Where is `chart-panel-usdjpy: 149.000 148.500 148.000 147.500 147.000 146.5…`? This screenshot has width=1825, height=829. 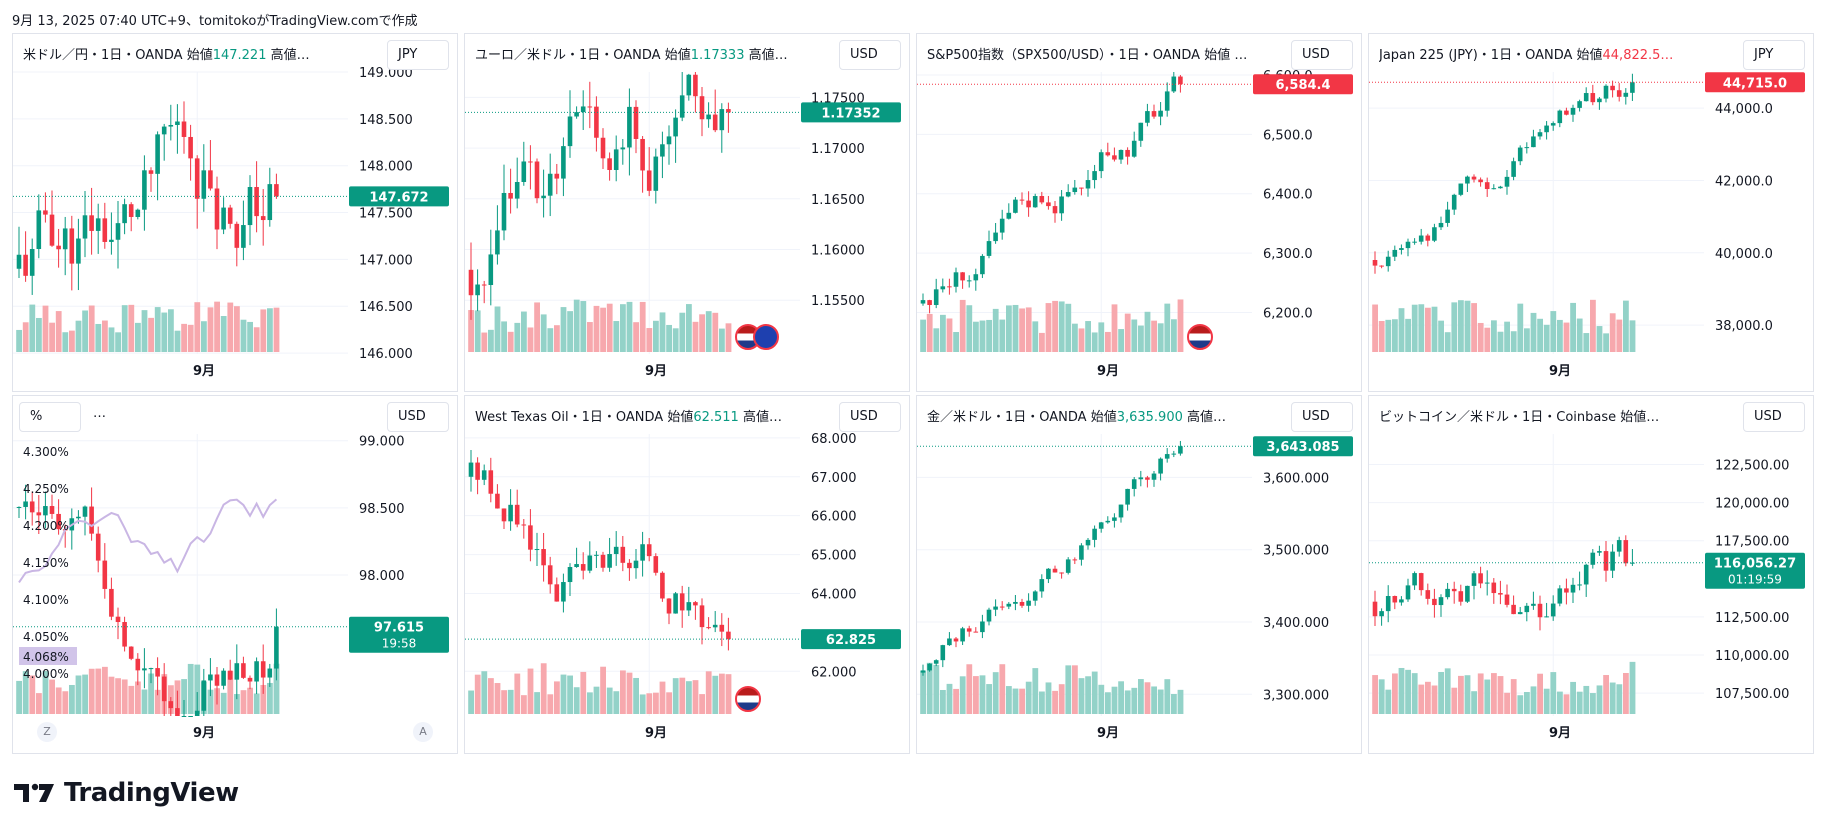 chart-panel-usdjpy: 149.000 148.500 148.000 147.500 147.000 146.5… is located at coordinates (235, 212).